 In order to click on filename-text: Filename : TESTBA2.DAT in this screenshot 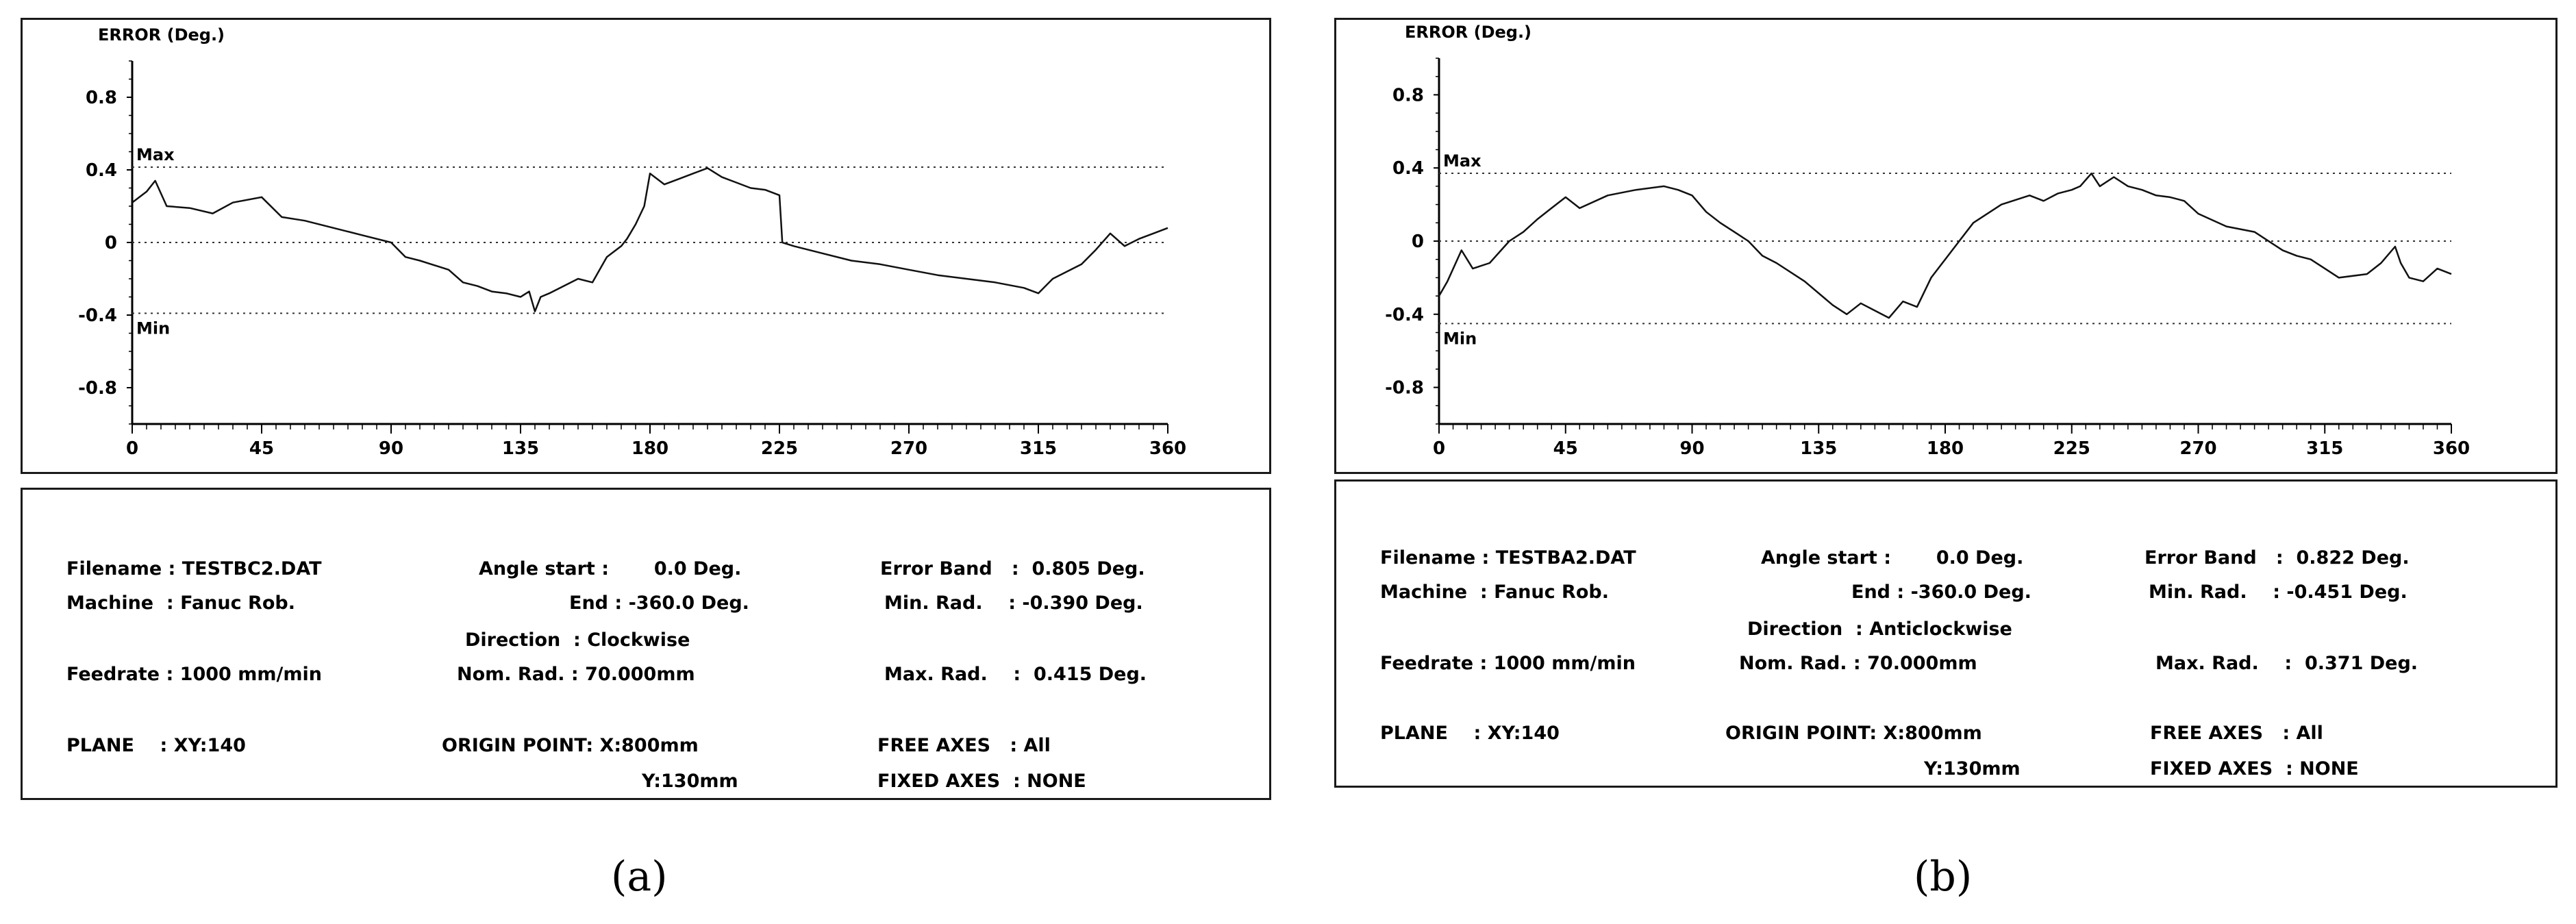, I will do `click(1508, 558)`.